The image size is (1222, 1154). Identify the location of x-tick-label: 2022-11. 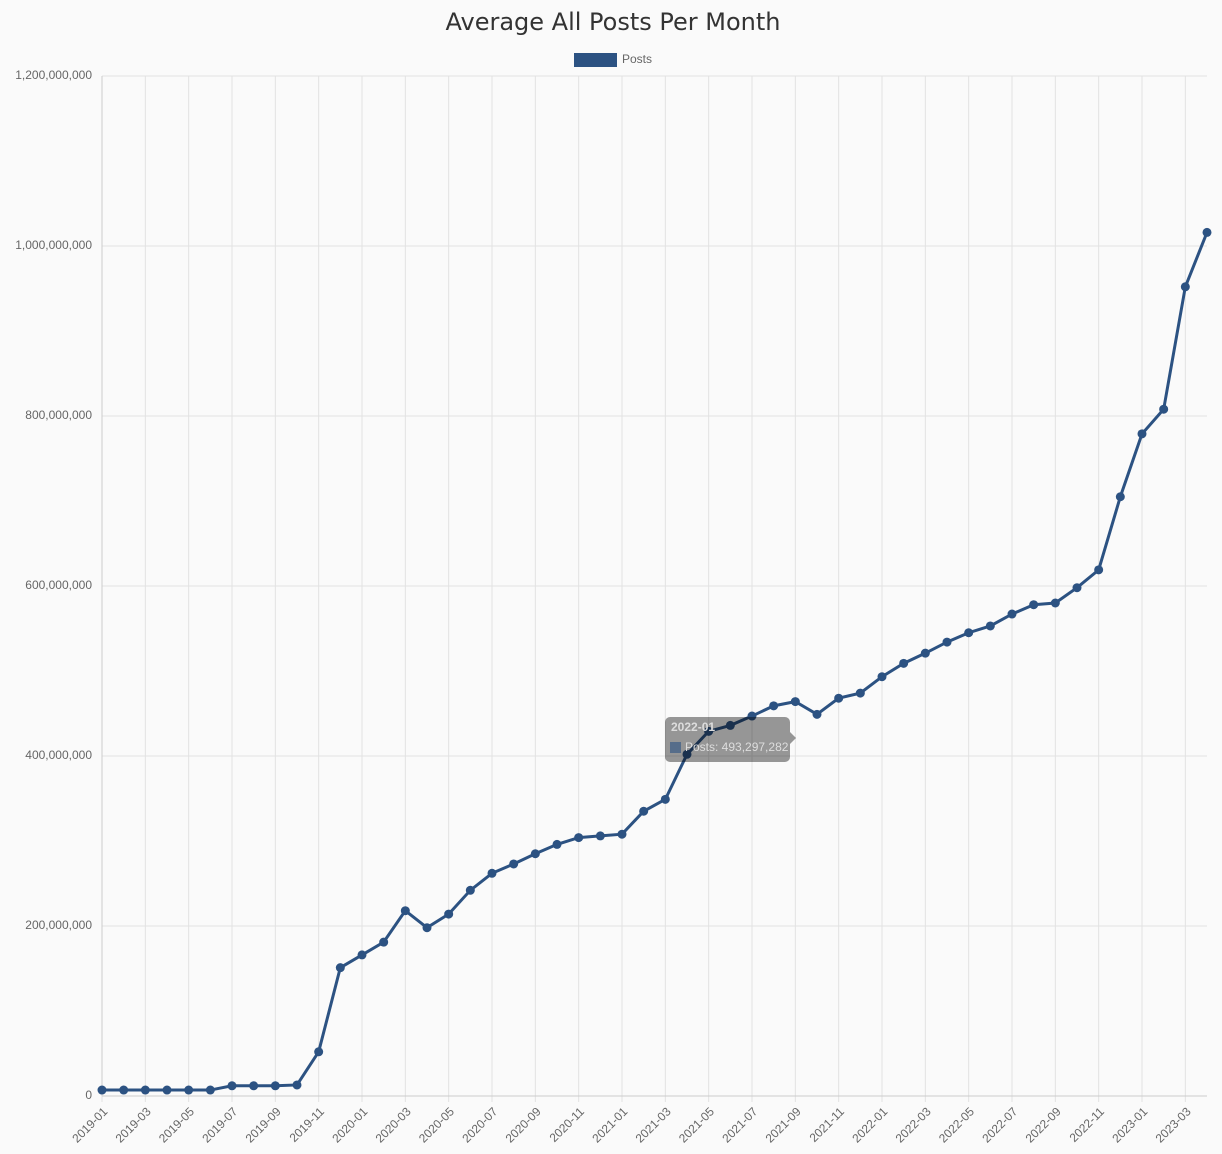
(1087, 1124).